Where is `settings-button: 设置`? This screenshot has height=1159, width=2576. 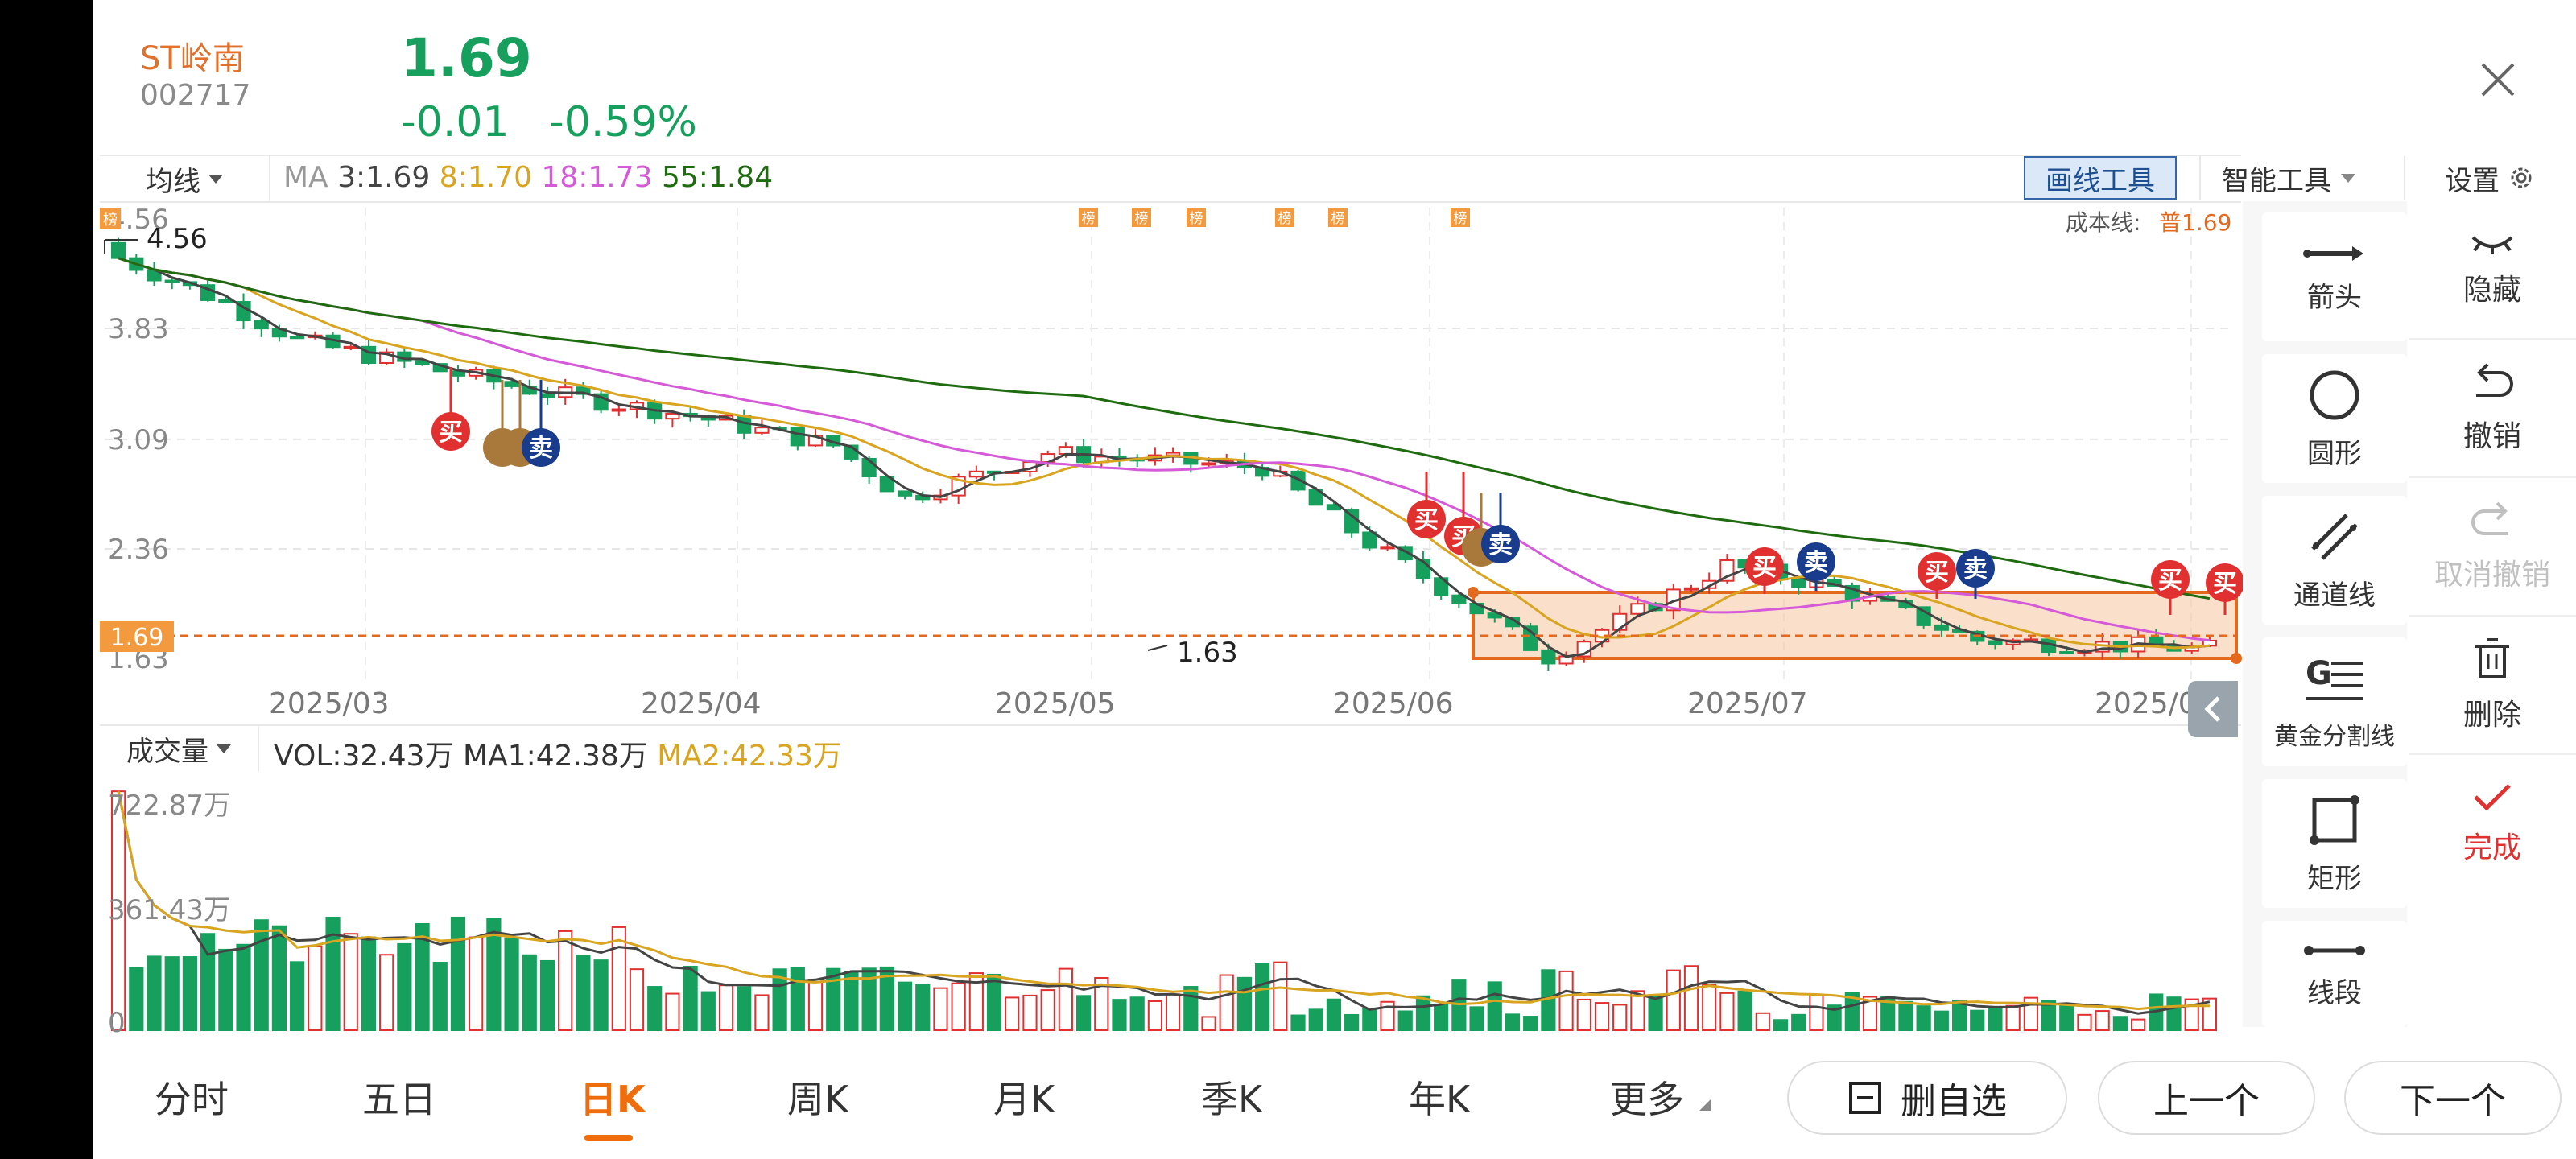
settings-button: 设置 is located at coordinates (2489, 178).